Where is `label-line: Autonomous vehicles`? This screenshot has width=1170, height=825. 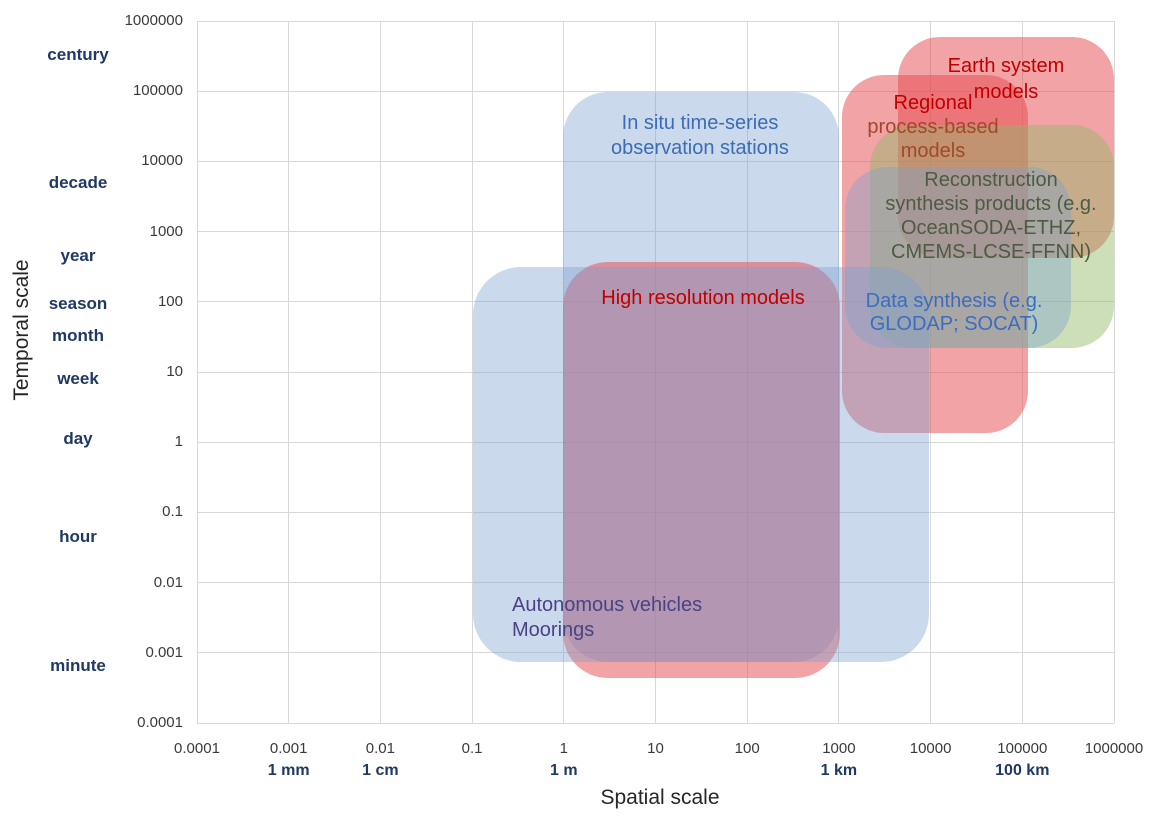
label-line: Autonomous vehicles is located at coordinates (607, 605).